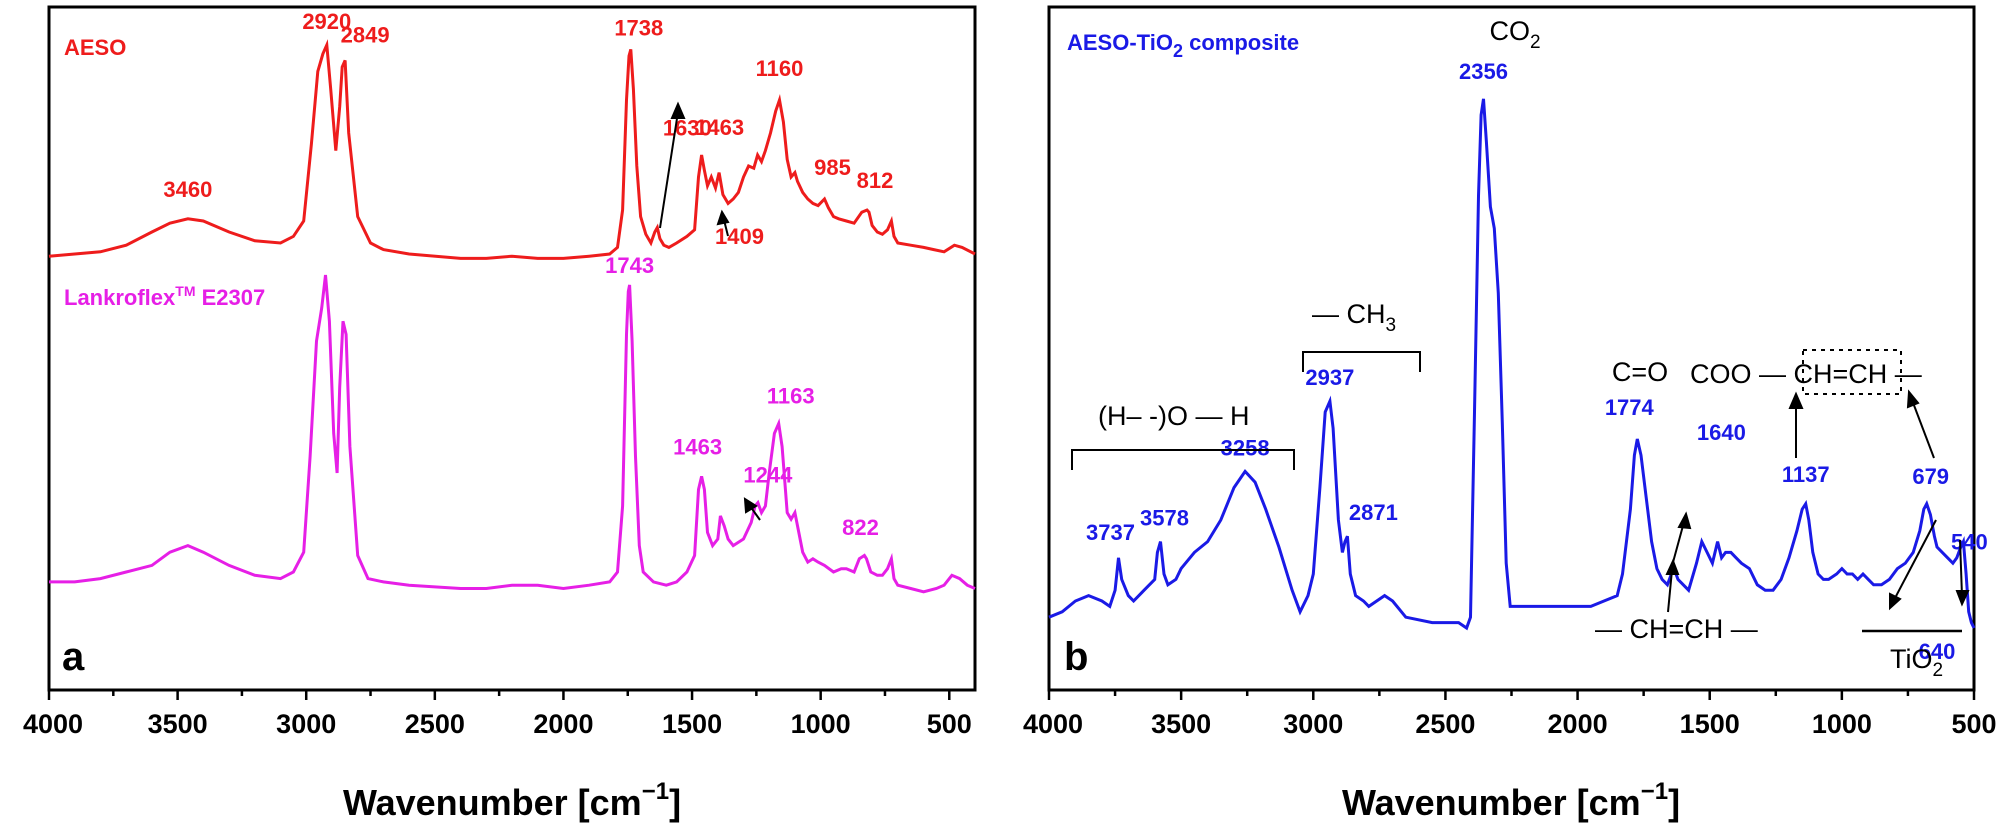 This screenshot has height=834, width=2008. Describe the element at coordinates (750, 505) in the screenshot. I see `arrow-1244-head` at that location.